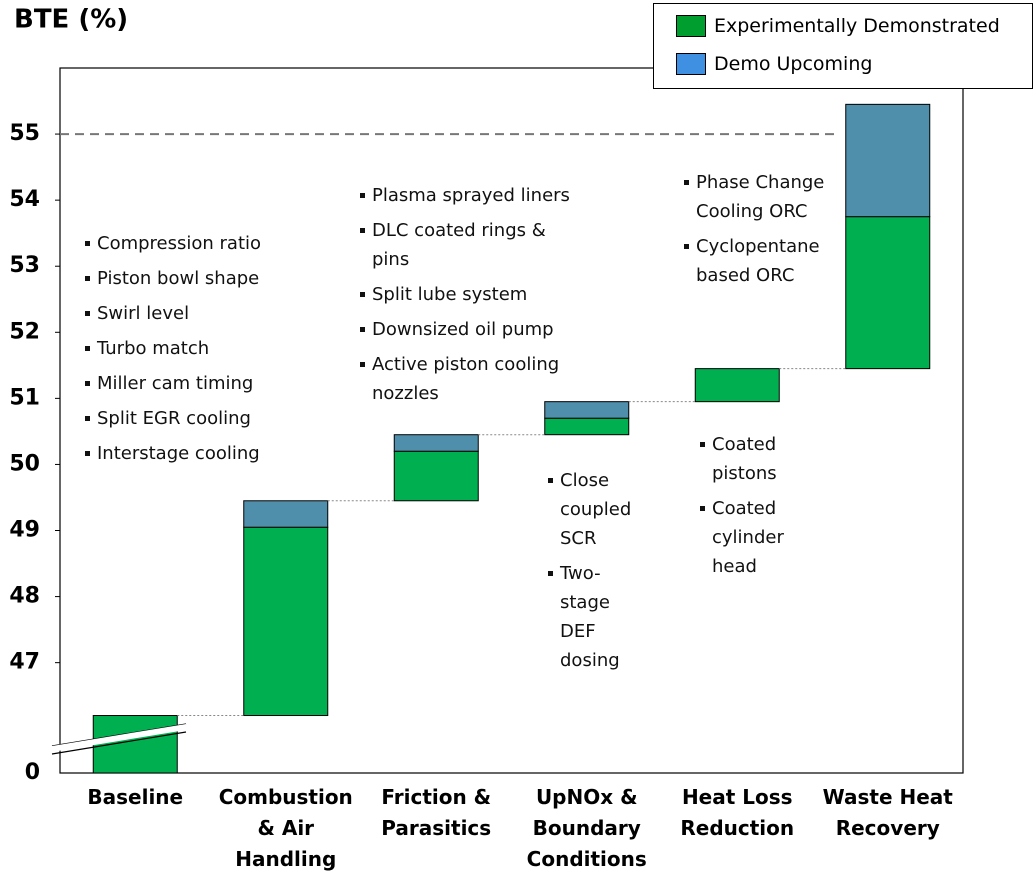  Describe the element at coordinates (475, 379) in the screenshot. I see `annotation-item: Active piston cooling nozzles` at that location.